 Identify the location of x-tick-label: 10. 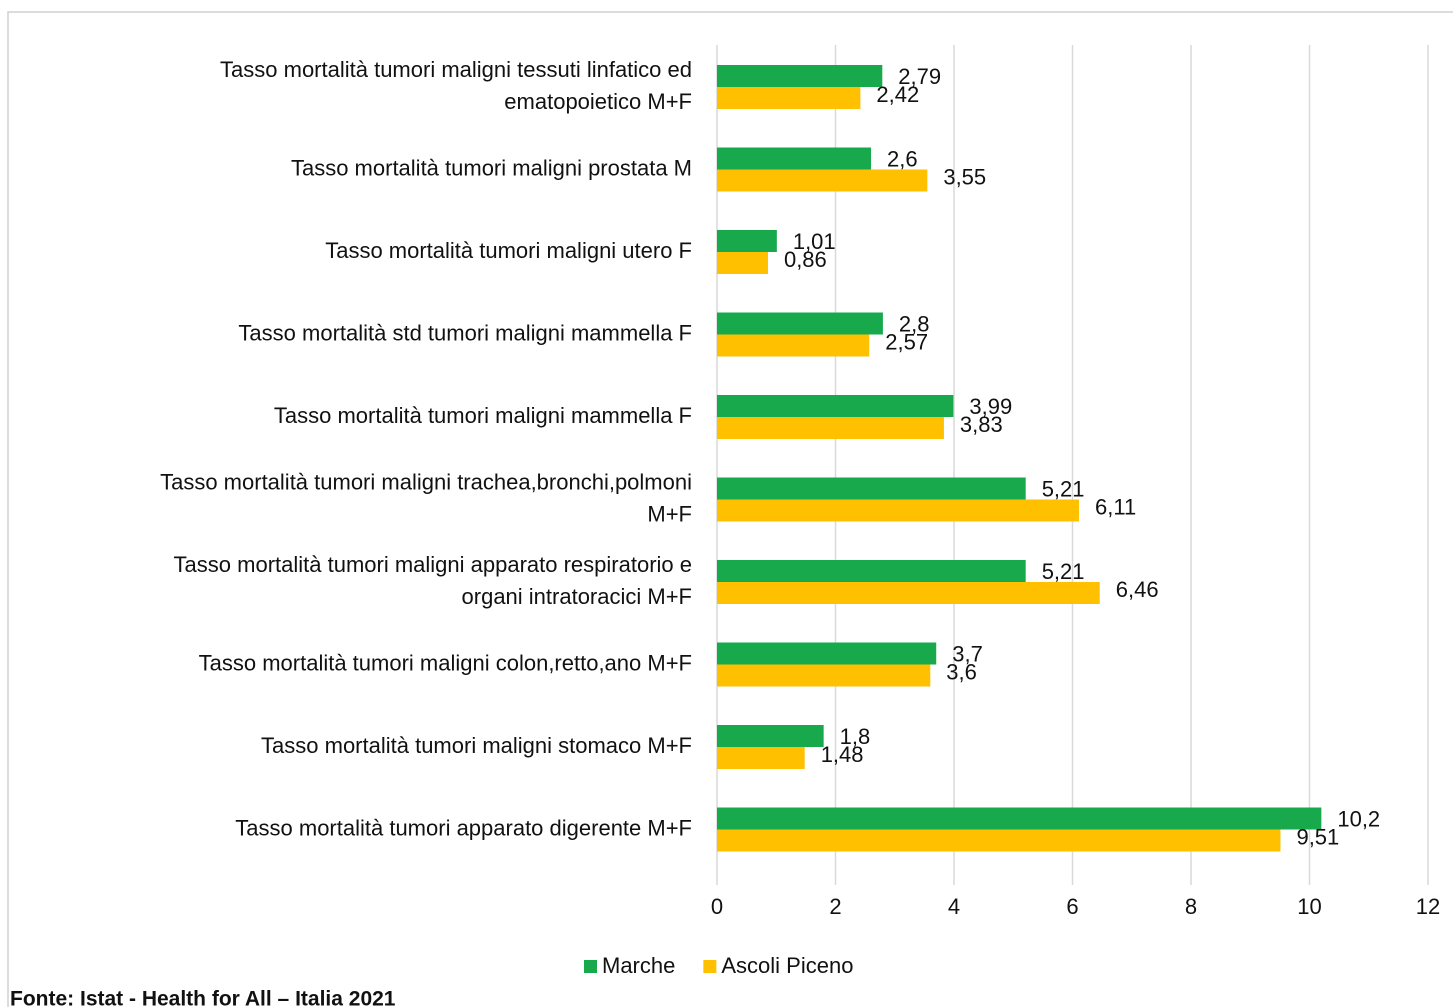
(1309, 906).